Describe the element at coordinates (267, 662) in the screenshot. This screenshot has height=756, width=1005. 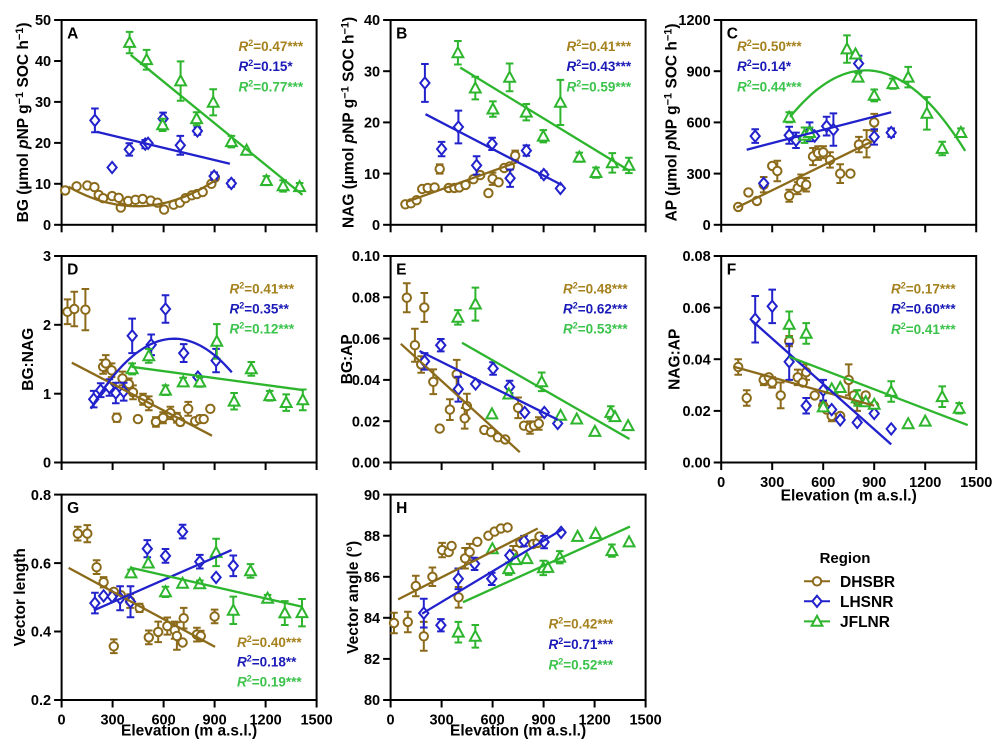
I see `svg-text: R2=0.18**` at that location.